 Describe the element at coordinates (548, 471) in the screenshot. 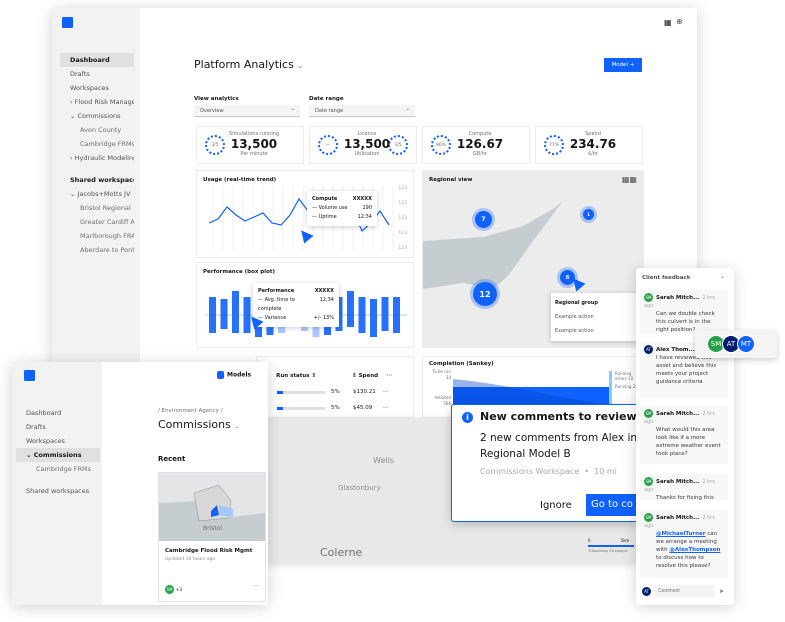

I see `notification-meta: Commissions Workspace • 10 mi` at that location.